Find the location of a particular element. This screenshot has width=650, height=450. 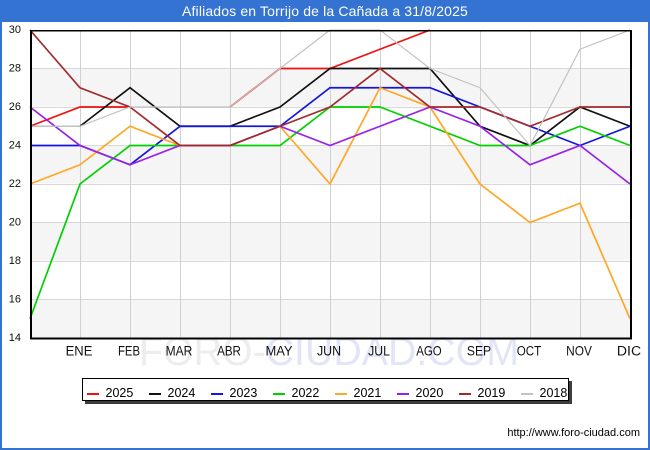

svg-text: 22 is located at coordinates (15, 184).